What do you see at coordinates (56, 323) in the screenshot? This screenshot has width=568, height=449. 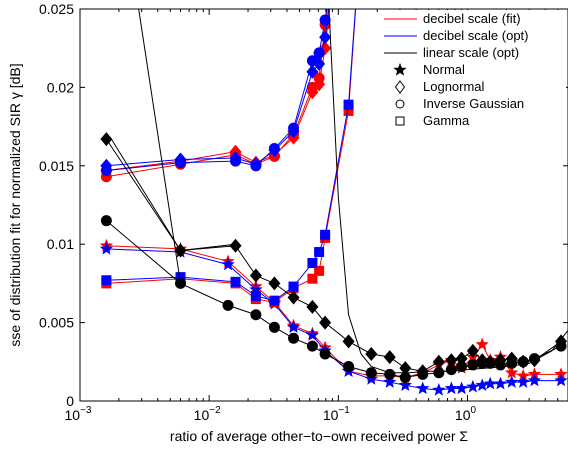 I see `y-tick-label: 0.005` at bounding box center [56, 323].